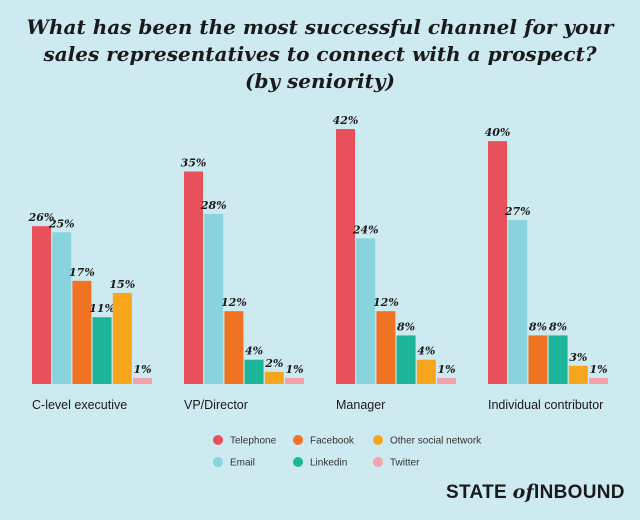 Image resolution: width=640 pixels, height=520 pixels. Describe the element at coordinates (346, 120) in the screenshot. I see `data-label-manager-telephone: 42%` at that location.